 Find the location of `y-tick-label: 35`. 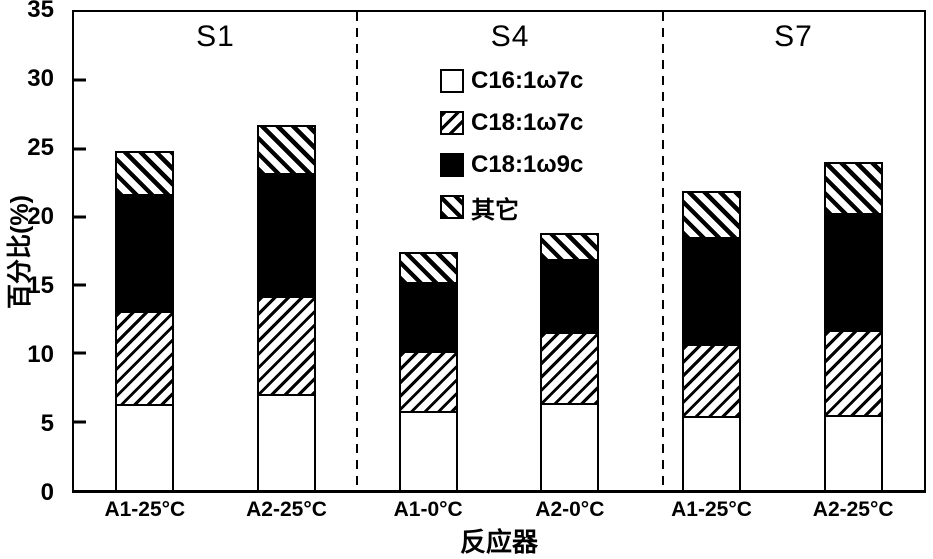

y-tick-label: 35 is located at coordinates (40, 11).